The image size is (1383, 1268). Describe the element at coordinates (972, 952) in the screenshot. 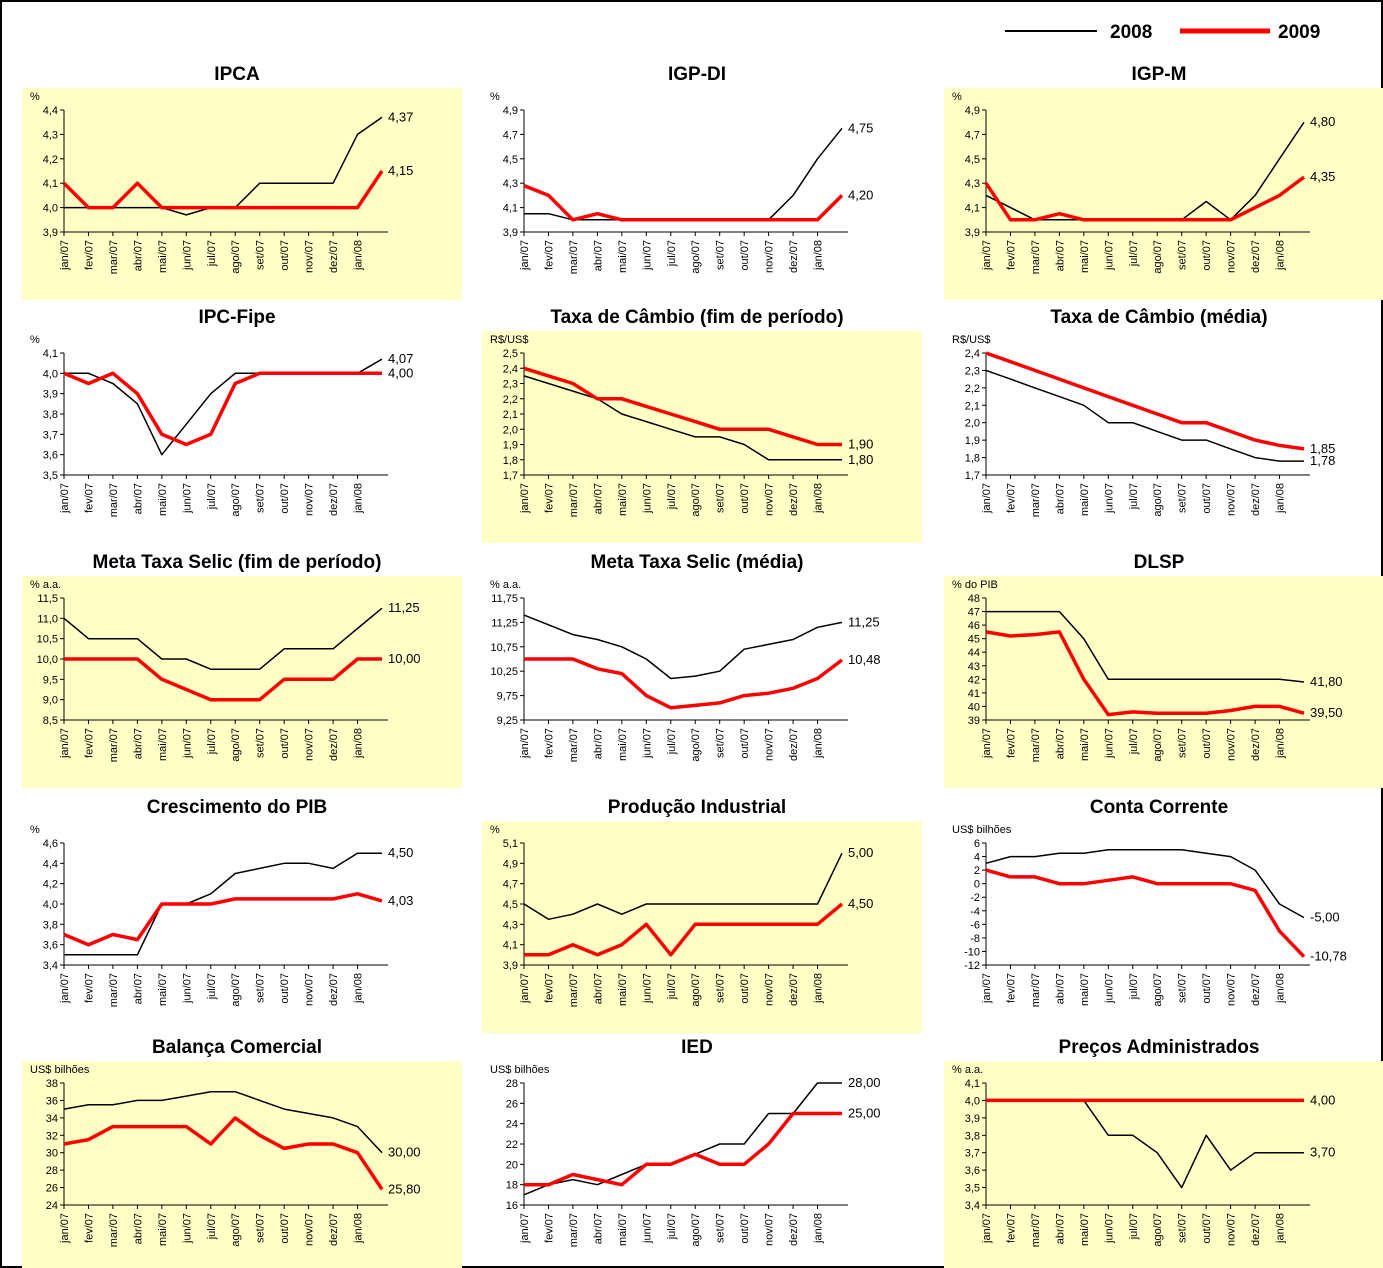

I see `y-tick-label: -10` at that location.